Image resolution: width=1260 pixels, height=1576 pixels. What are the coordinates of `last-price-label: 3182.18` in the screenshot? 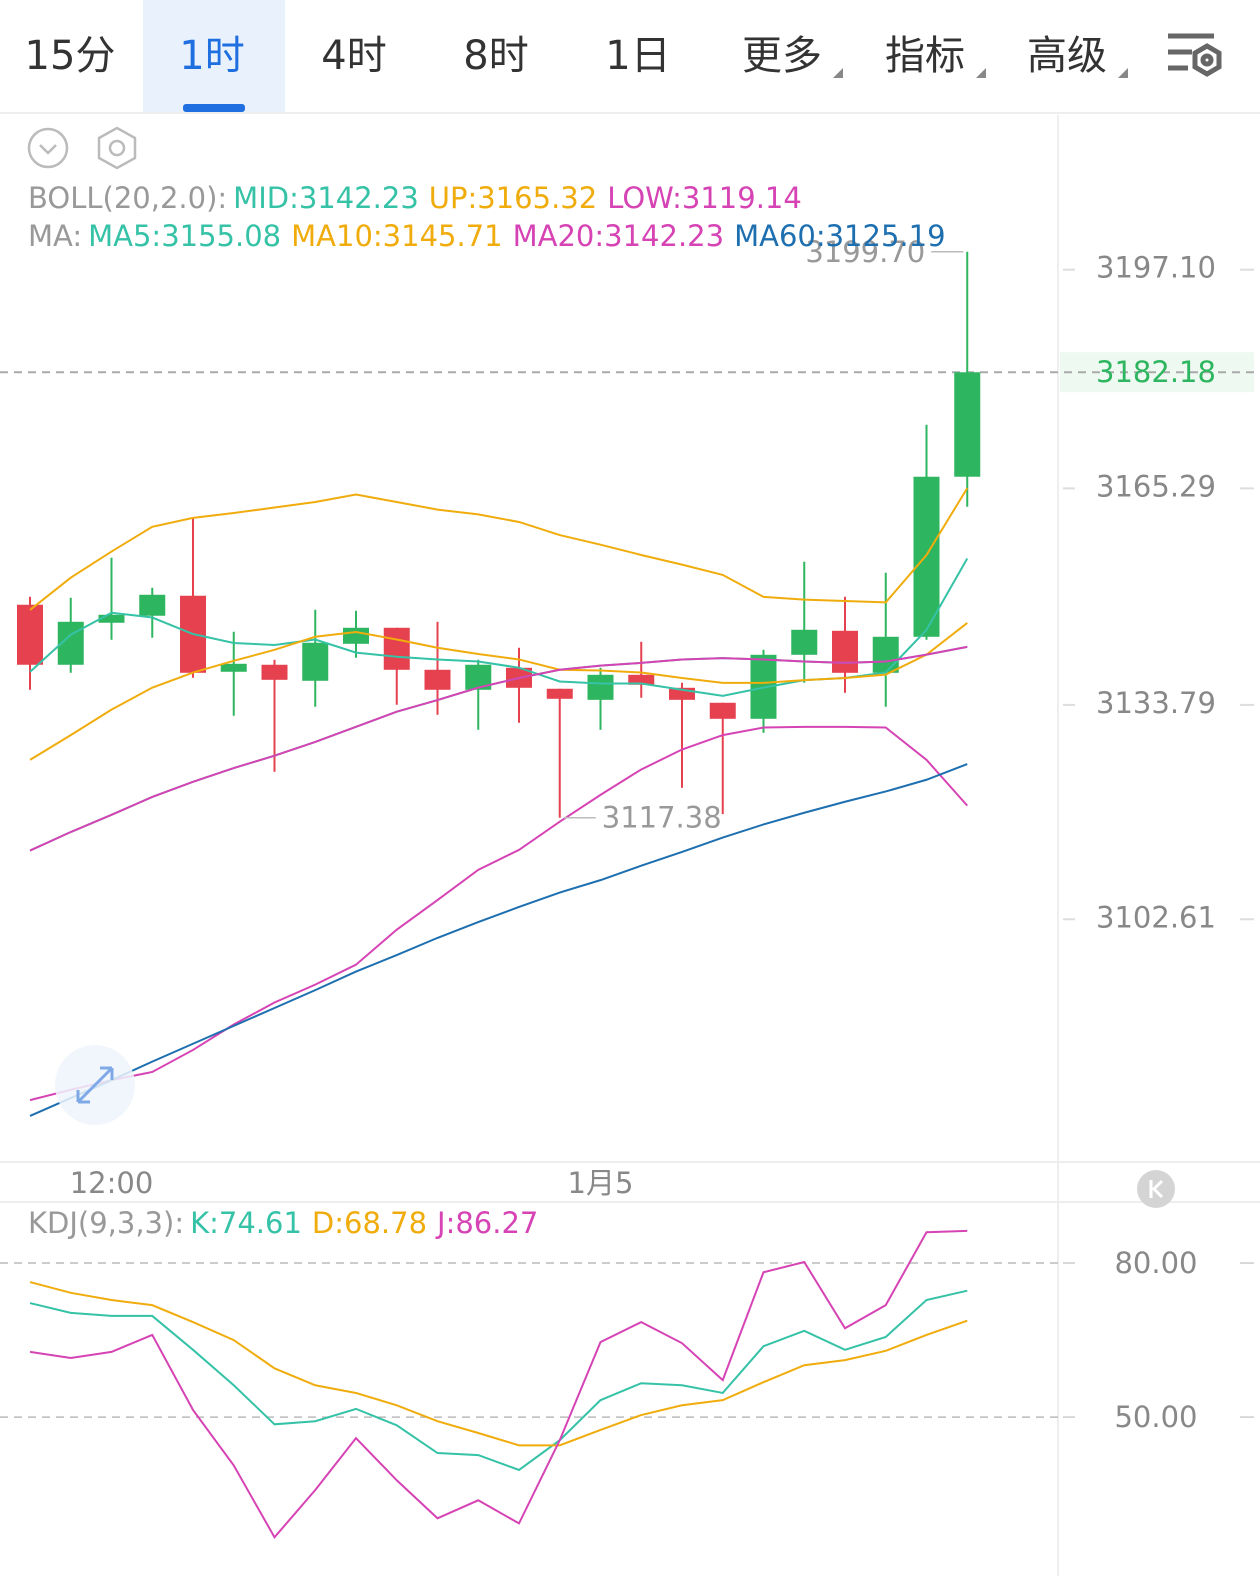 It's located at (1156, 372).